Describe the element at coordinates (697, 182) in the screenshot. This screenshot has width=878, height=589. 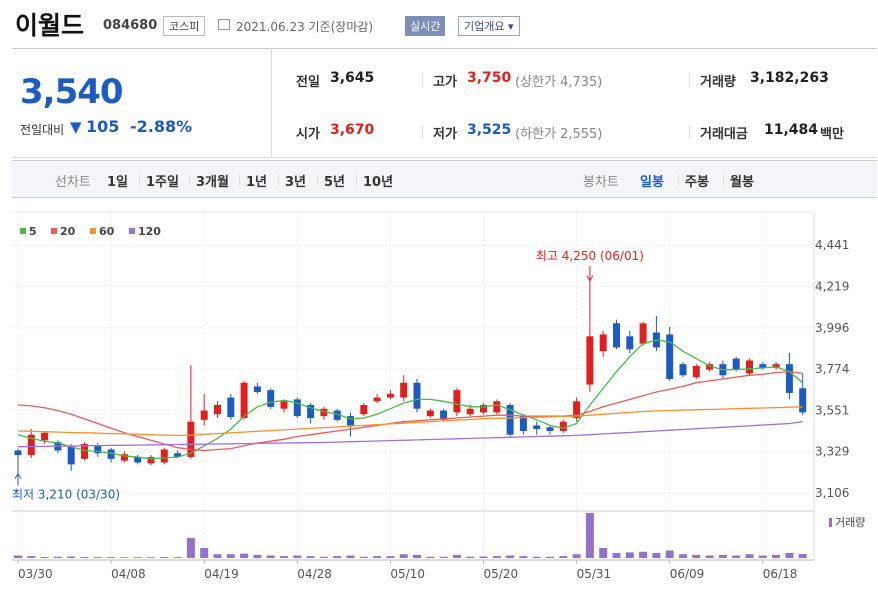
I see `tab: 주봉` at that location.